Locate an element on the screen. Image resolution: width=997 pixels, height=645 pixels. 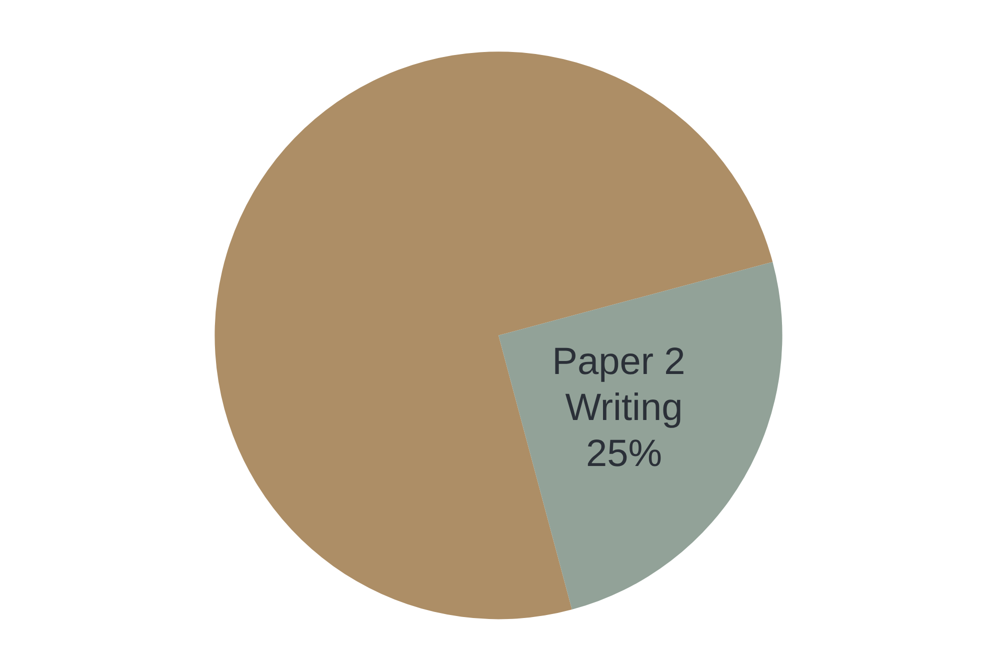
data-label: 25% is located at coordinates (624, 453).